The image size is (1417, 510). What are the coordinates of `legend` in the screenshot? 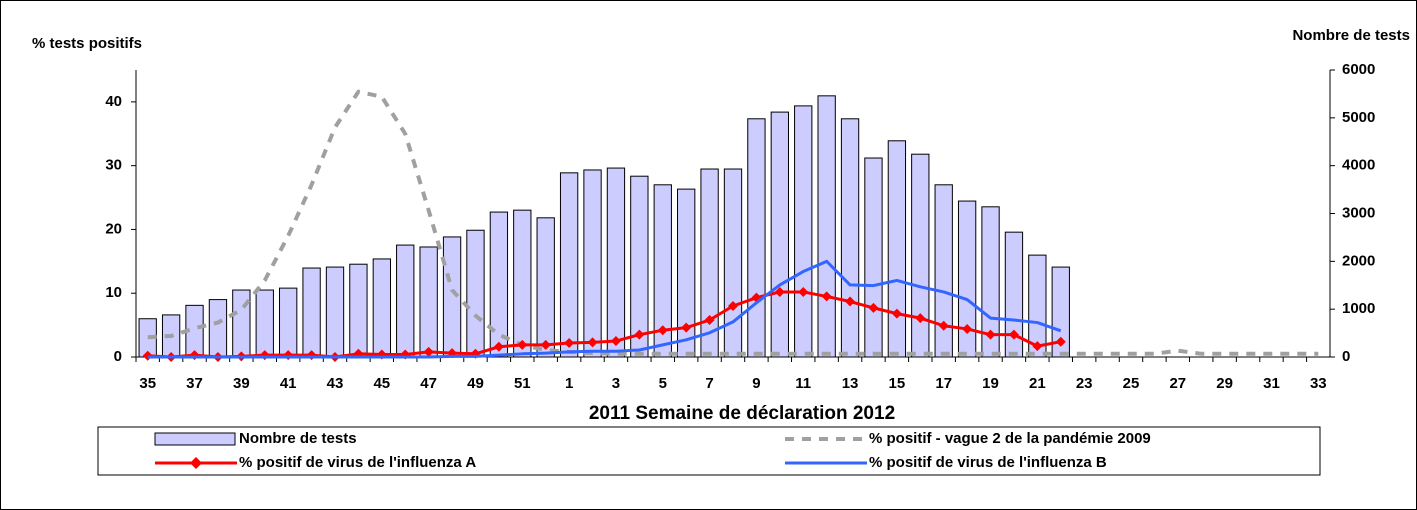 It's located at (709, 451).